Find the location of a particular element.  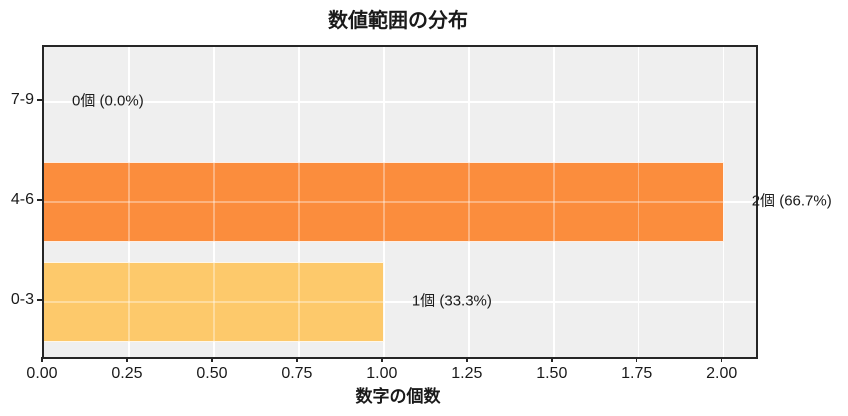

x-tick-label: 0.50 is located at coordinates (212, 373).